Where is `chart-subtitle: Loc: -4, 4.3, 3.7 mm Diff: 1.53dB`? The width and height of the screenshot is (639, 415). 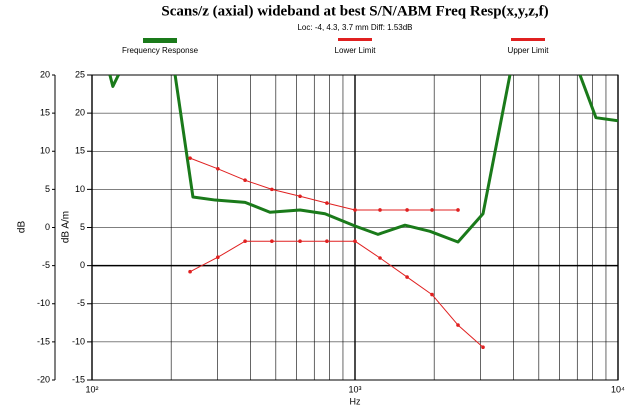 chart-subtitle: Loc: -4, 4.3, 3.7 mm Diff: 1.53dB is located at coordinates (354, 27).